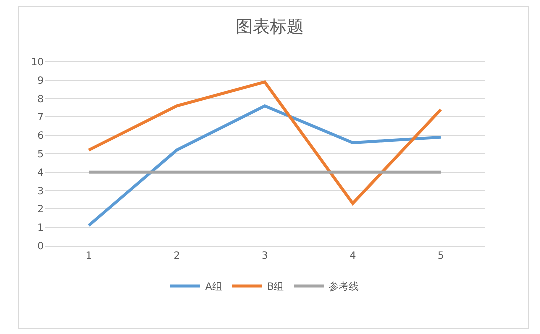  I want to click on y-tick-label: 6, so click(41, 136).